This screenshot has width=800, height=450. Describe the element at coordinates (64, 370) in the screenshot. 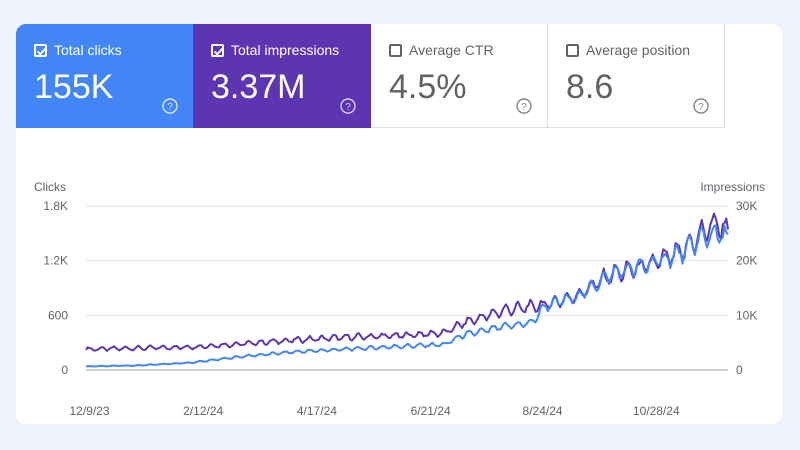

I see `left-tick-label: 0` at that location.